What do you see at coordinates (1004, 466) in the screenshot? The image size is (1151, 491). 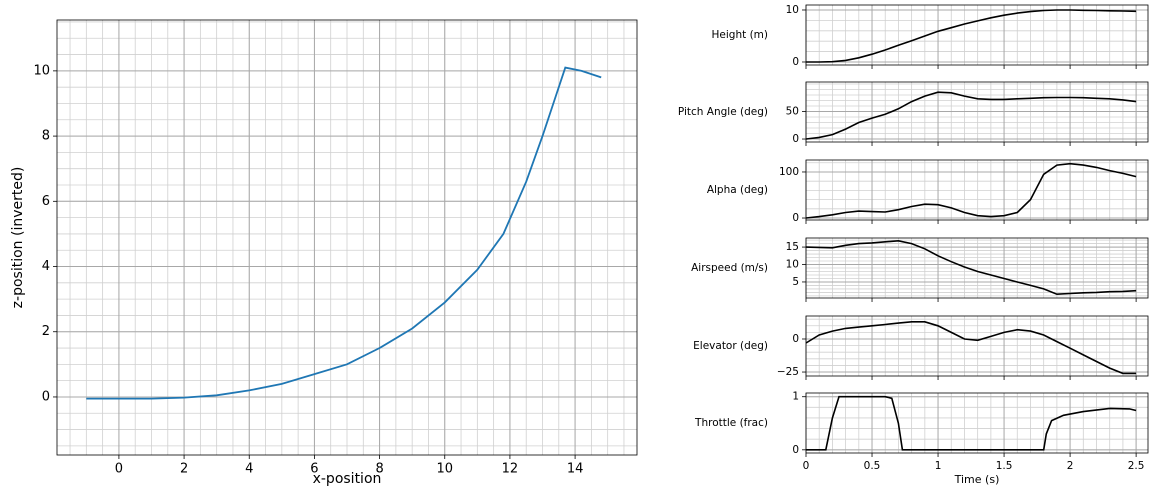 I see `x-tick-label: 1.5` at bounding box center [1004, 466].